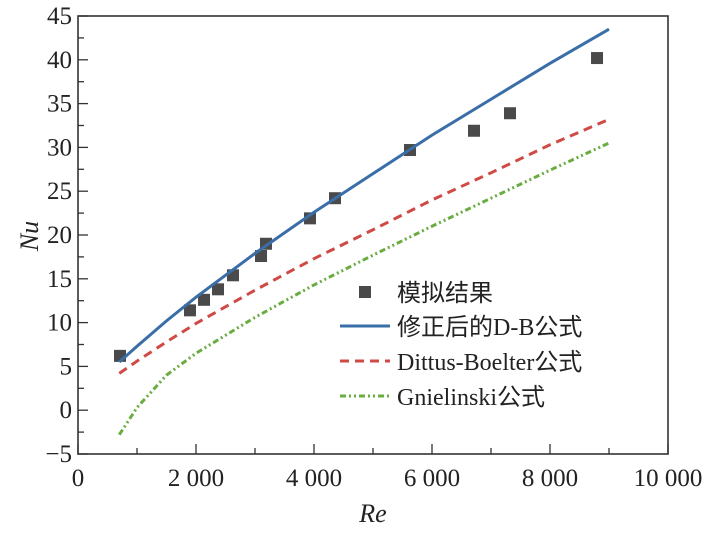 This screenshot has height=536, width=718. Describe the element at coordinates (59, 191) in the screenshot. I see `y-tick-label: 25` at that location.